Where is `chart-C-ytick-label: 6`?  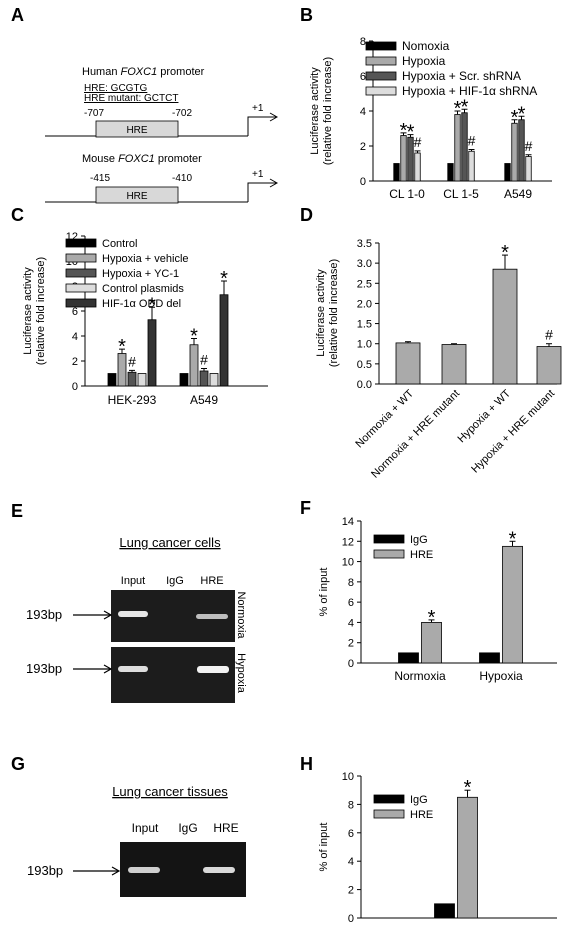
chart-C-ytick-label: 6 is located at coordinates (75, 312).